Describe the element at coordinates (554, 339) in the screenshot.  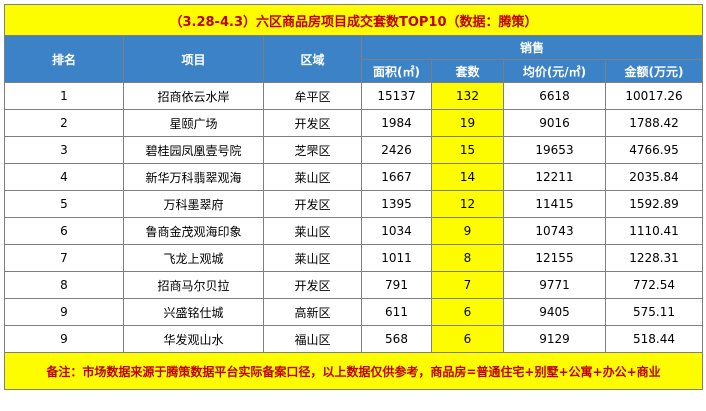
I see `avg-price-cell: 9129` at that location.